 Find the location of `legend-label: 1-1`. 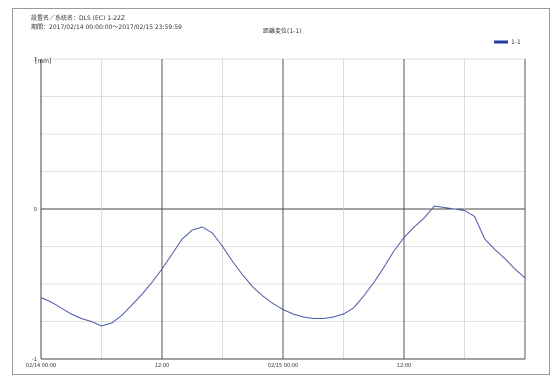

legend-label: 1-1 is located at coordinates (516, 42).